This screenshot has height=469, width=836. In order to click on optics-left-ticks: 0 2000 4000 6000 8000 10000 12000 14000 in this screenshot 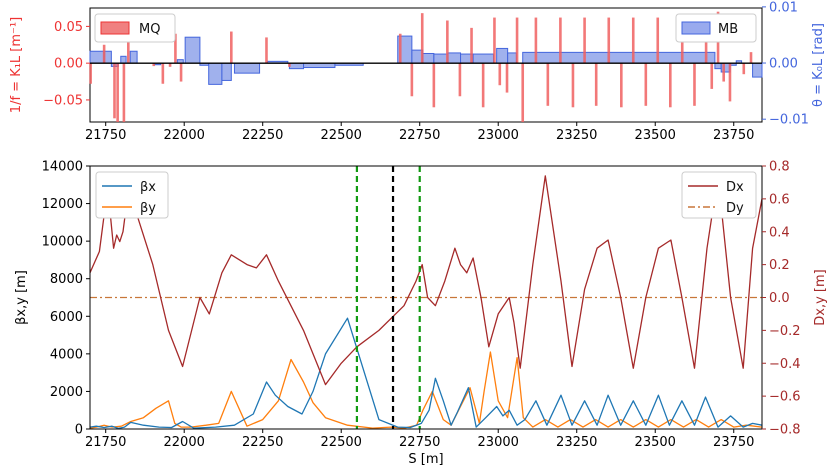, I will do `click(66, 299)`.